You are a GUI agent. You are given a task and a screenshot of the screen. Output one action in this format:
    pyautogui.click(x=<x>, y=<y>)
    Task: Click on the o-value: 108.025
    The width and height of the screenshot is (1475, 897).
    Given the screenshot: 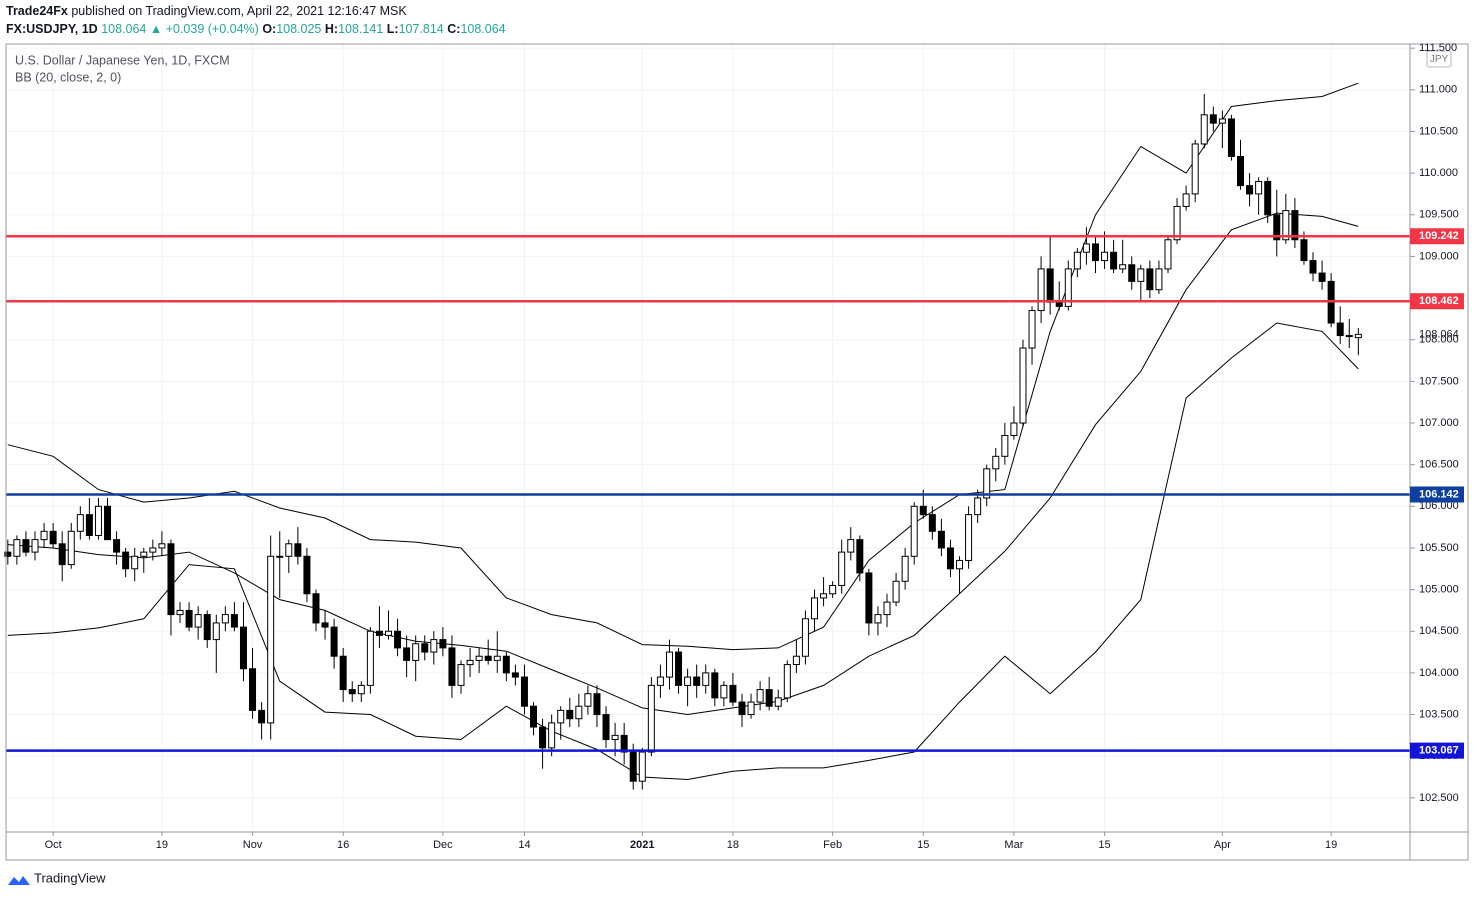 What is the action you would take?
    pyautogui.click(x=298, y=29)
    